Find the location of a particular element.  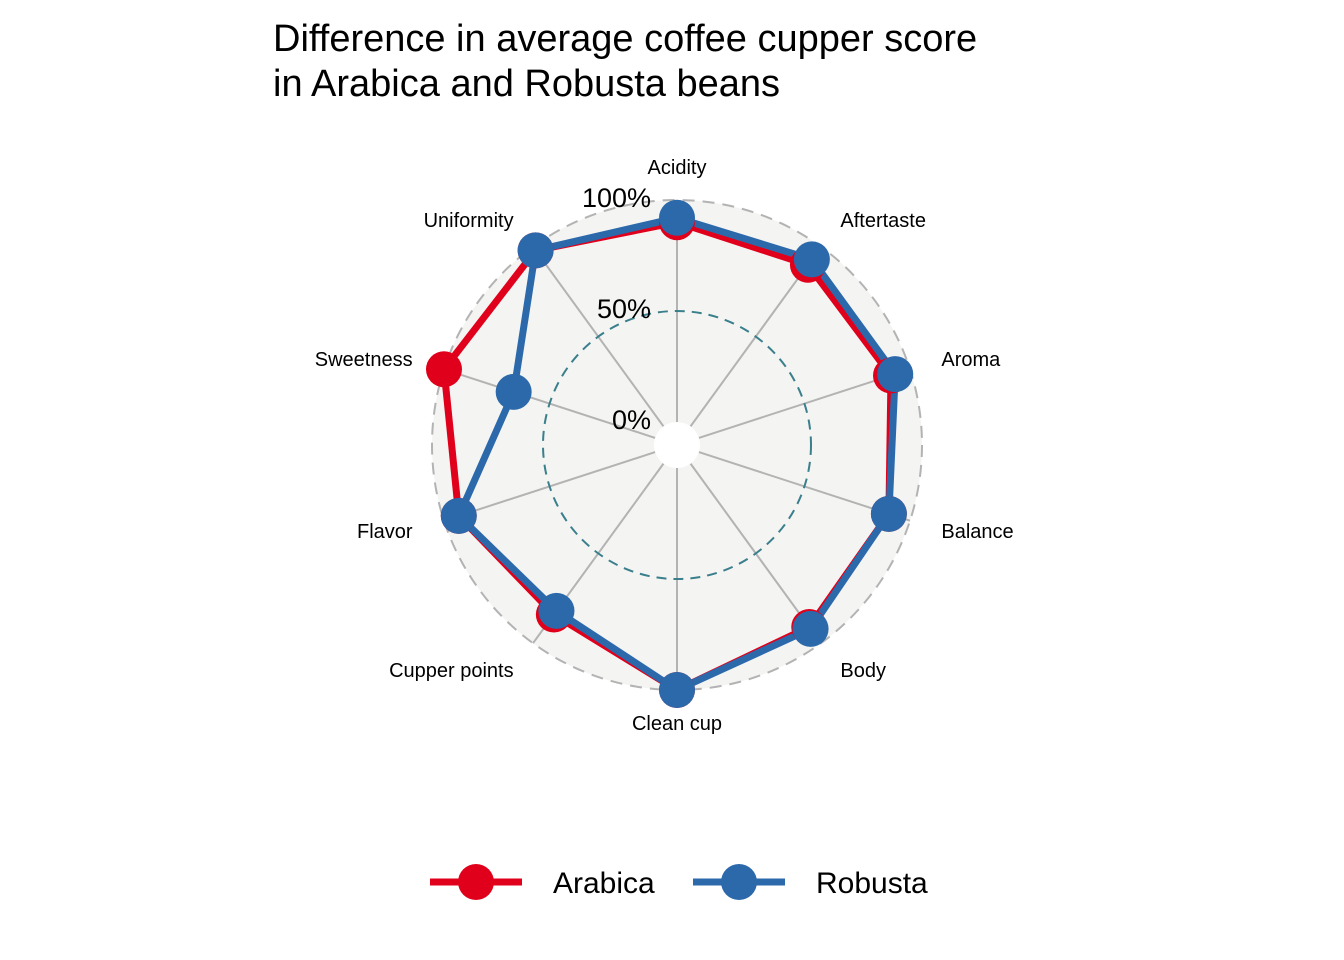

radial-tick-labels: 0% 50% 100% is located at coordinates (616, 309).